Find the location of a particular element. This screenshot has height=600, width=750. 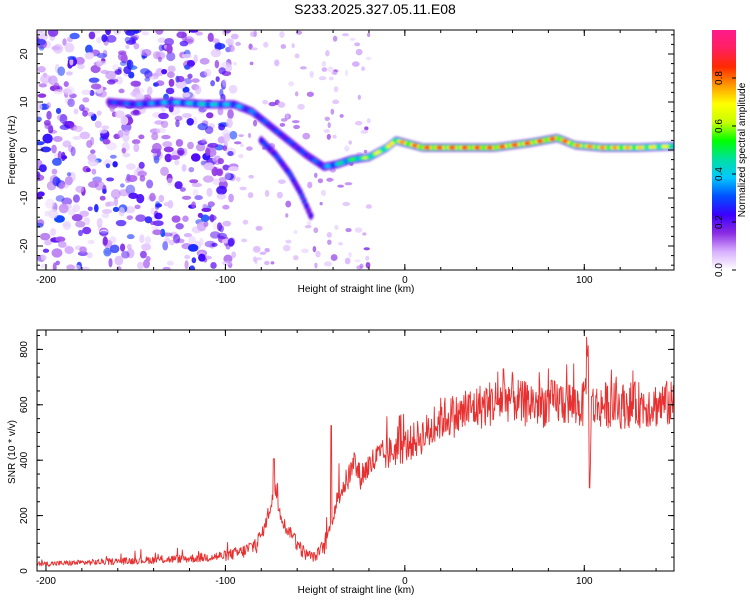

snr-xtick-label: -200 is located at coordinates (46, 581).